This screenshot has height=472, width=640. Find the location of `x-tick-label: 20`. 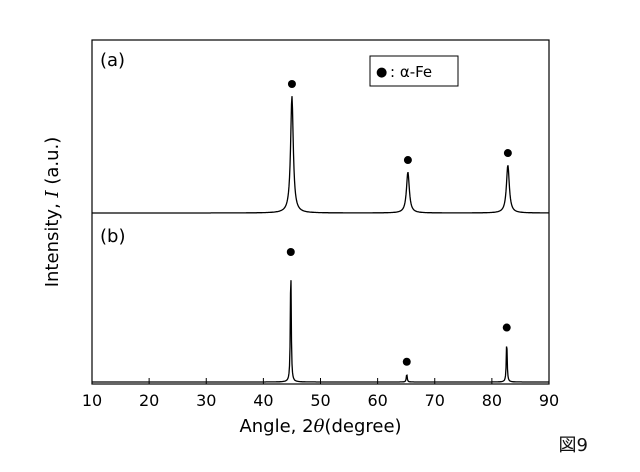

x-tick-label: 20 is located at coordinates (149, 400).